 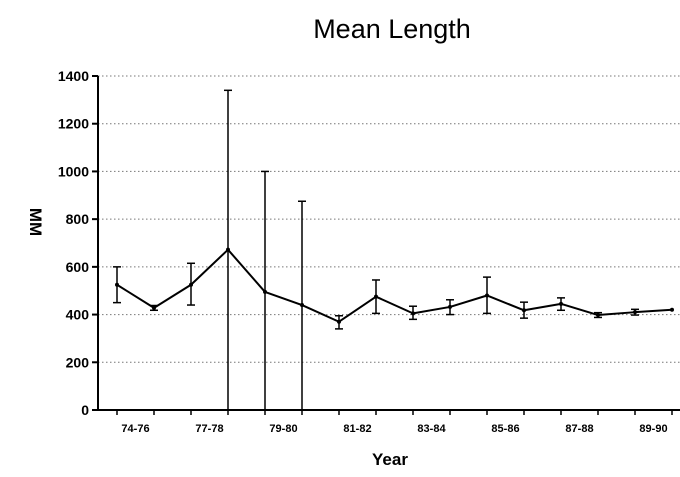 I want to click on y-tick-label: 1000, so click(x=73, y=171).